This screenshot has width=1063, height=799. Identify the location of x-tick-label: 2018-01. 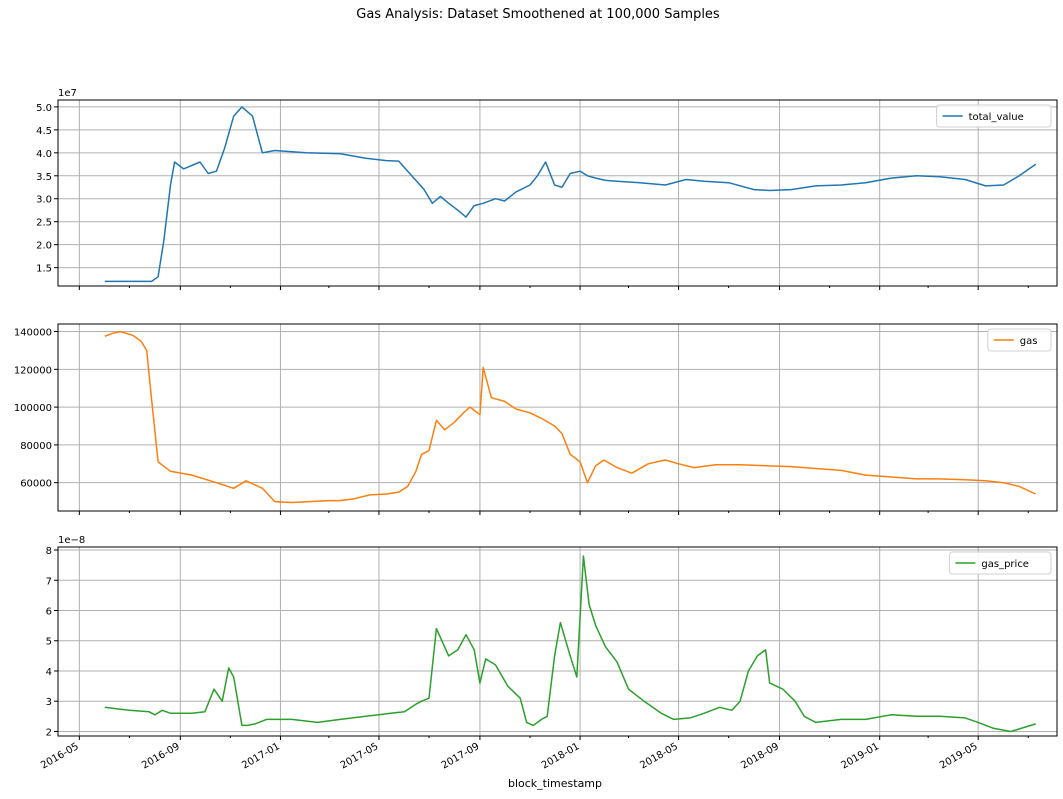
(561, 756).